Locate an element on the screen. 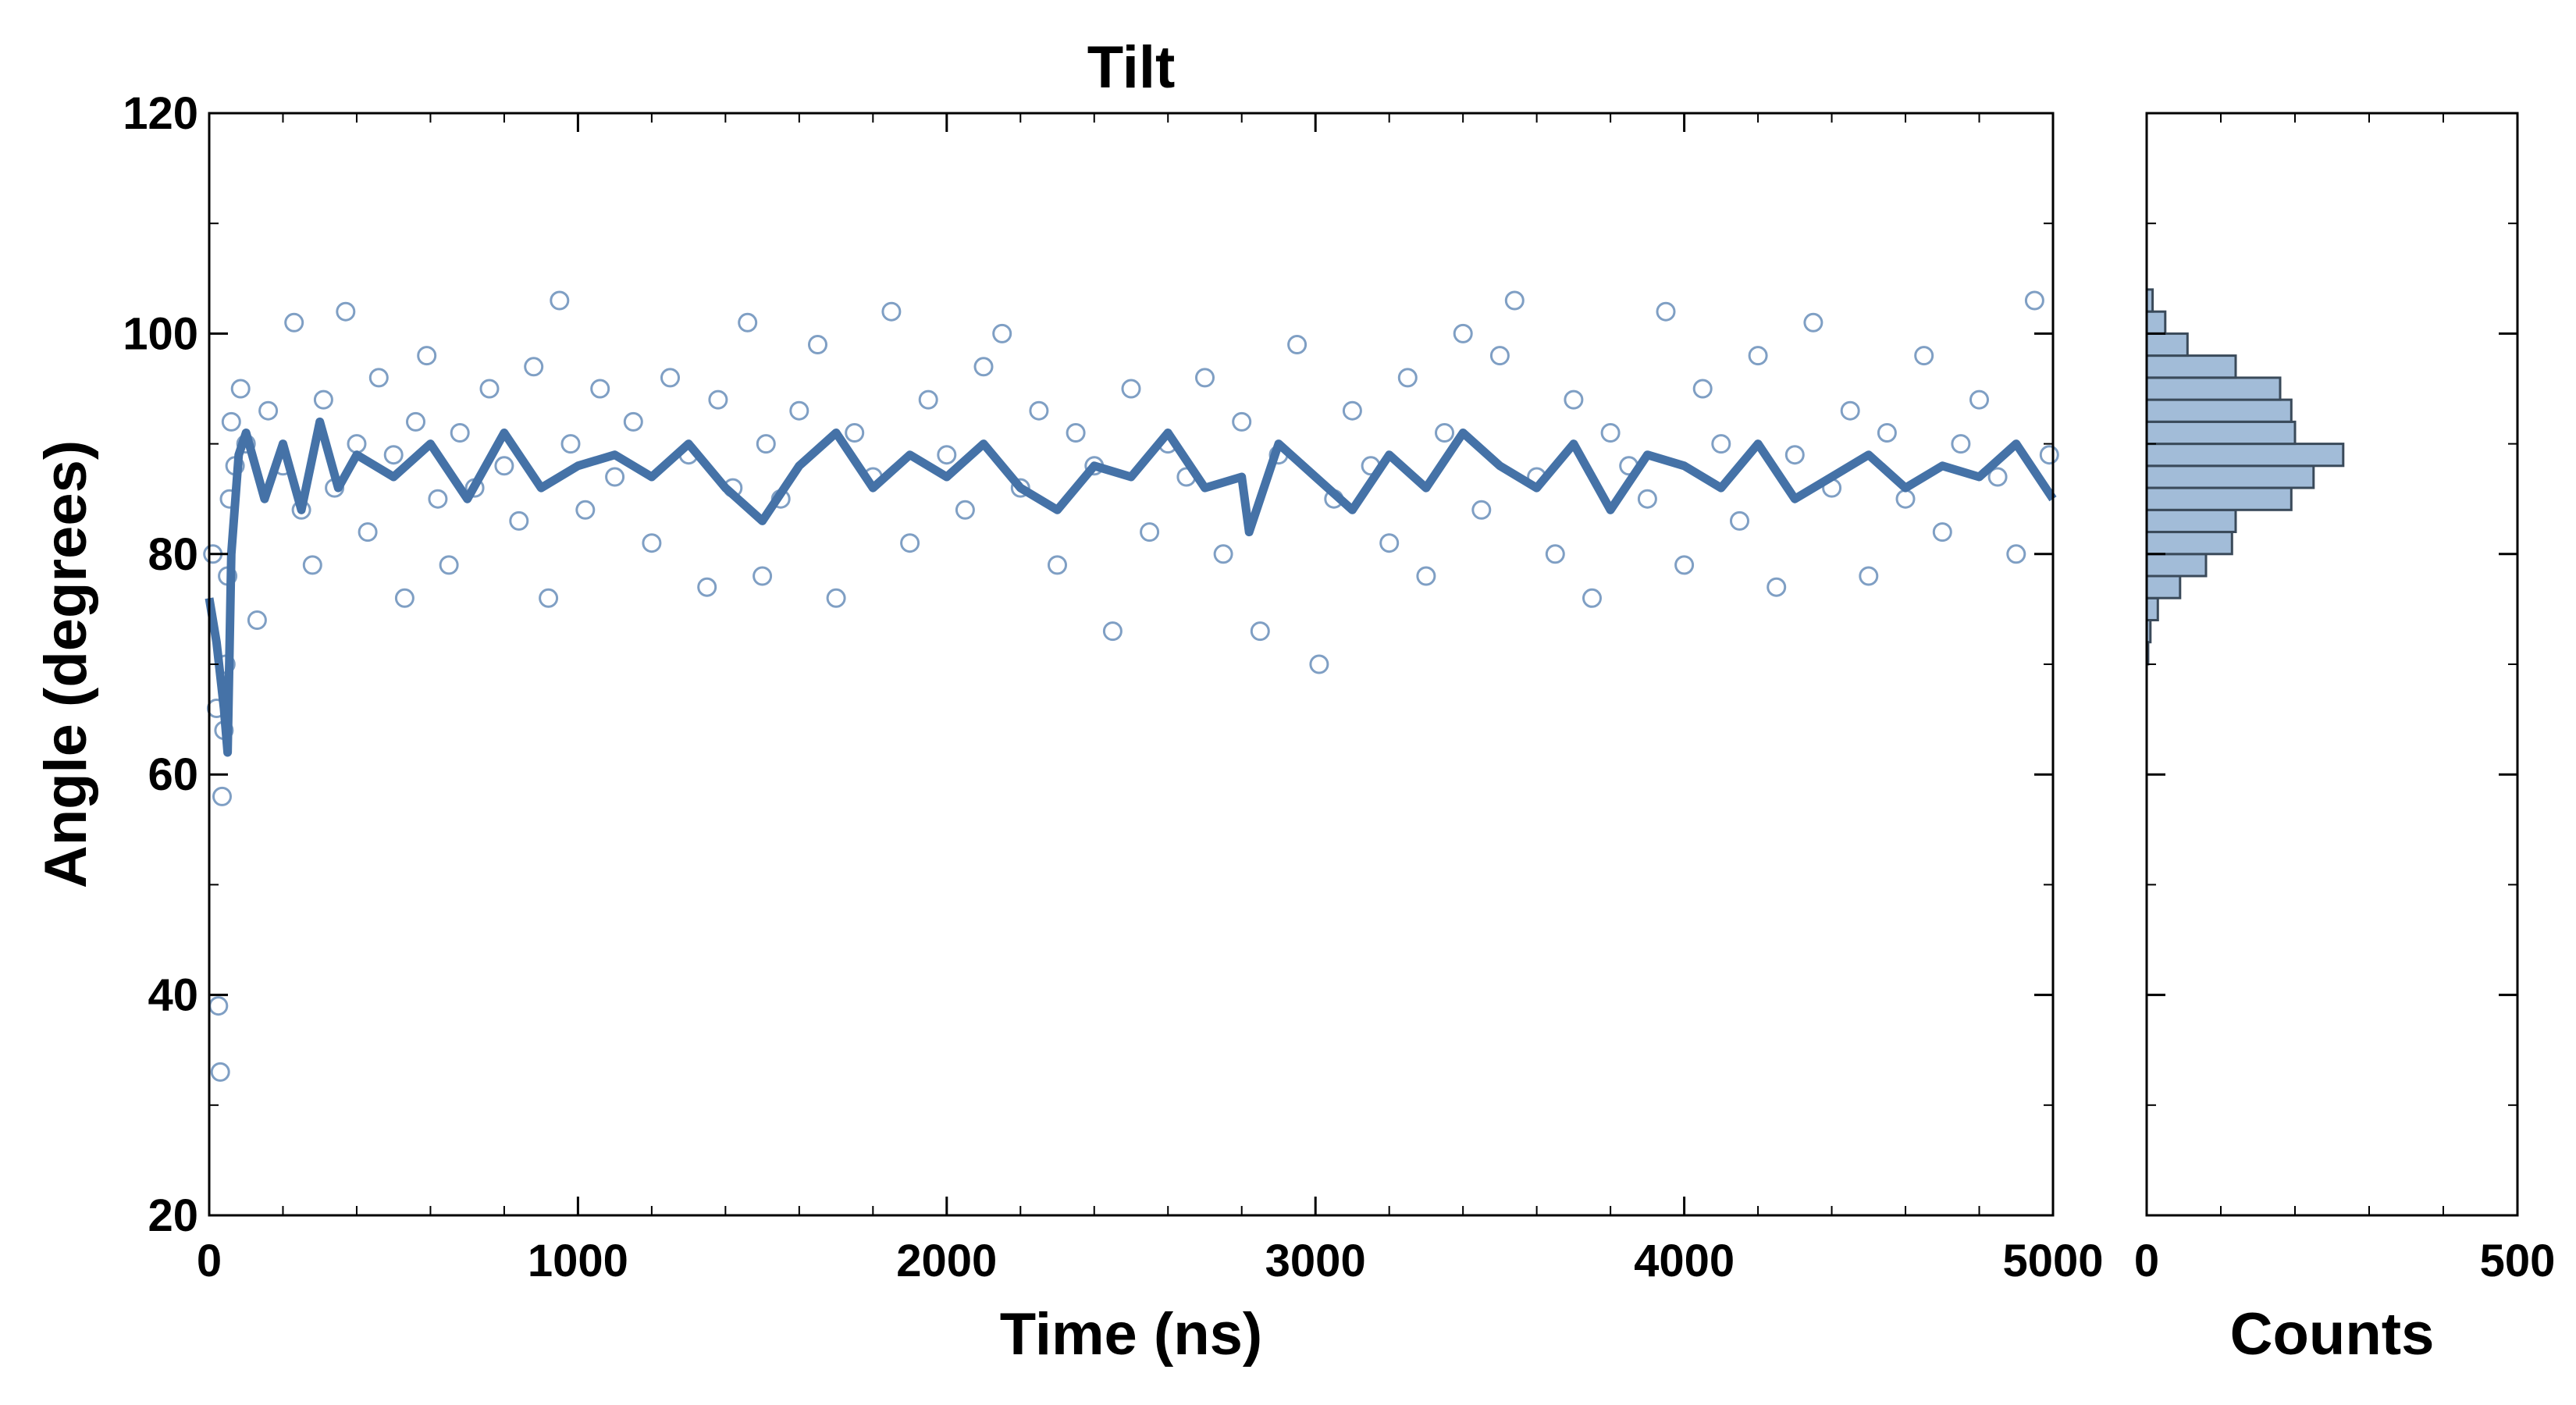 This screenshot has width=2576, height=1405. histogram-x-tick-label: 500 is located at coordinates (2518, 1261).